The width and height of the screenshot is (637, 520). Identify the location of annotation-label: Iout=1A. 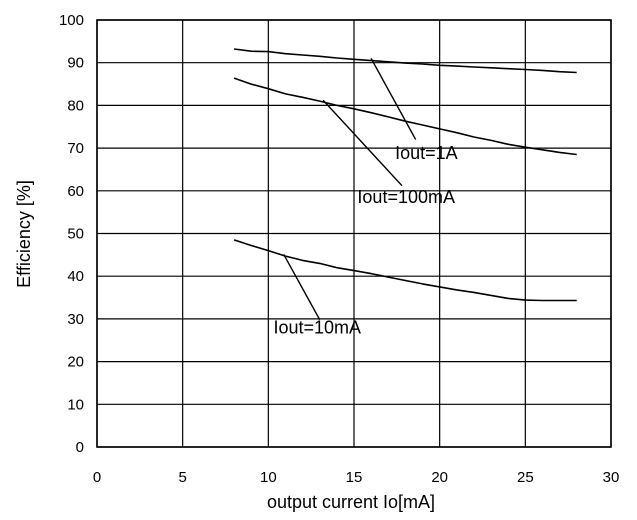
(426, 153).